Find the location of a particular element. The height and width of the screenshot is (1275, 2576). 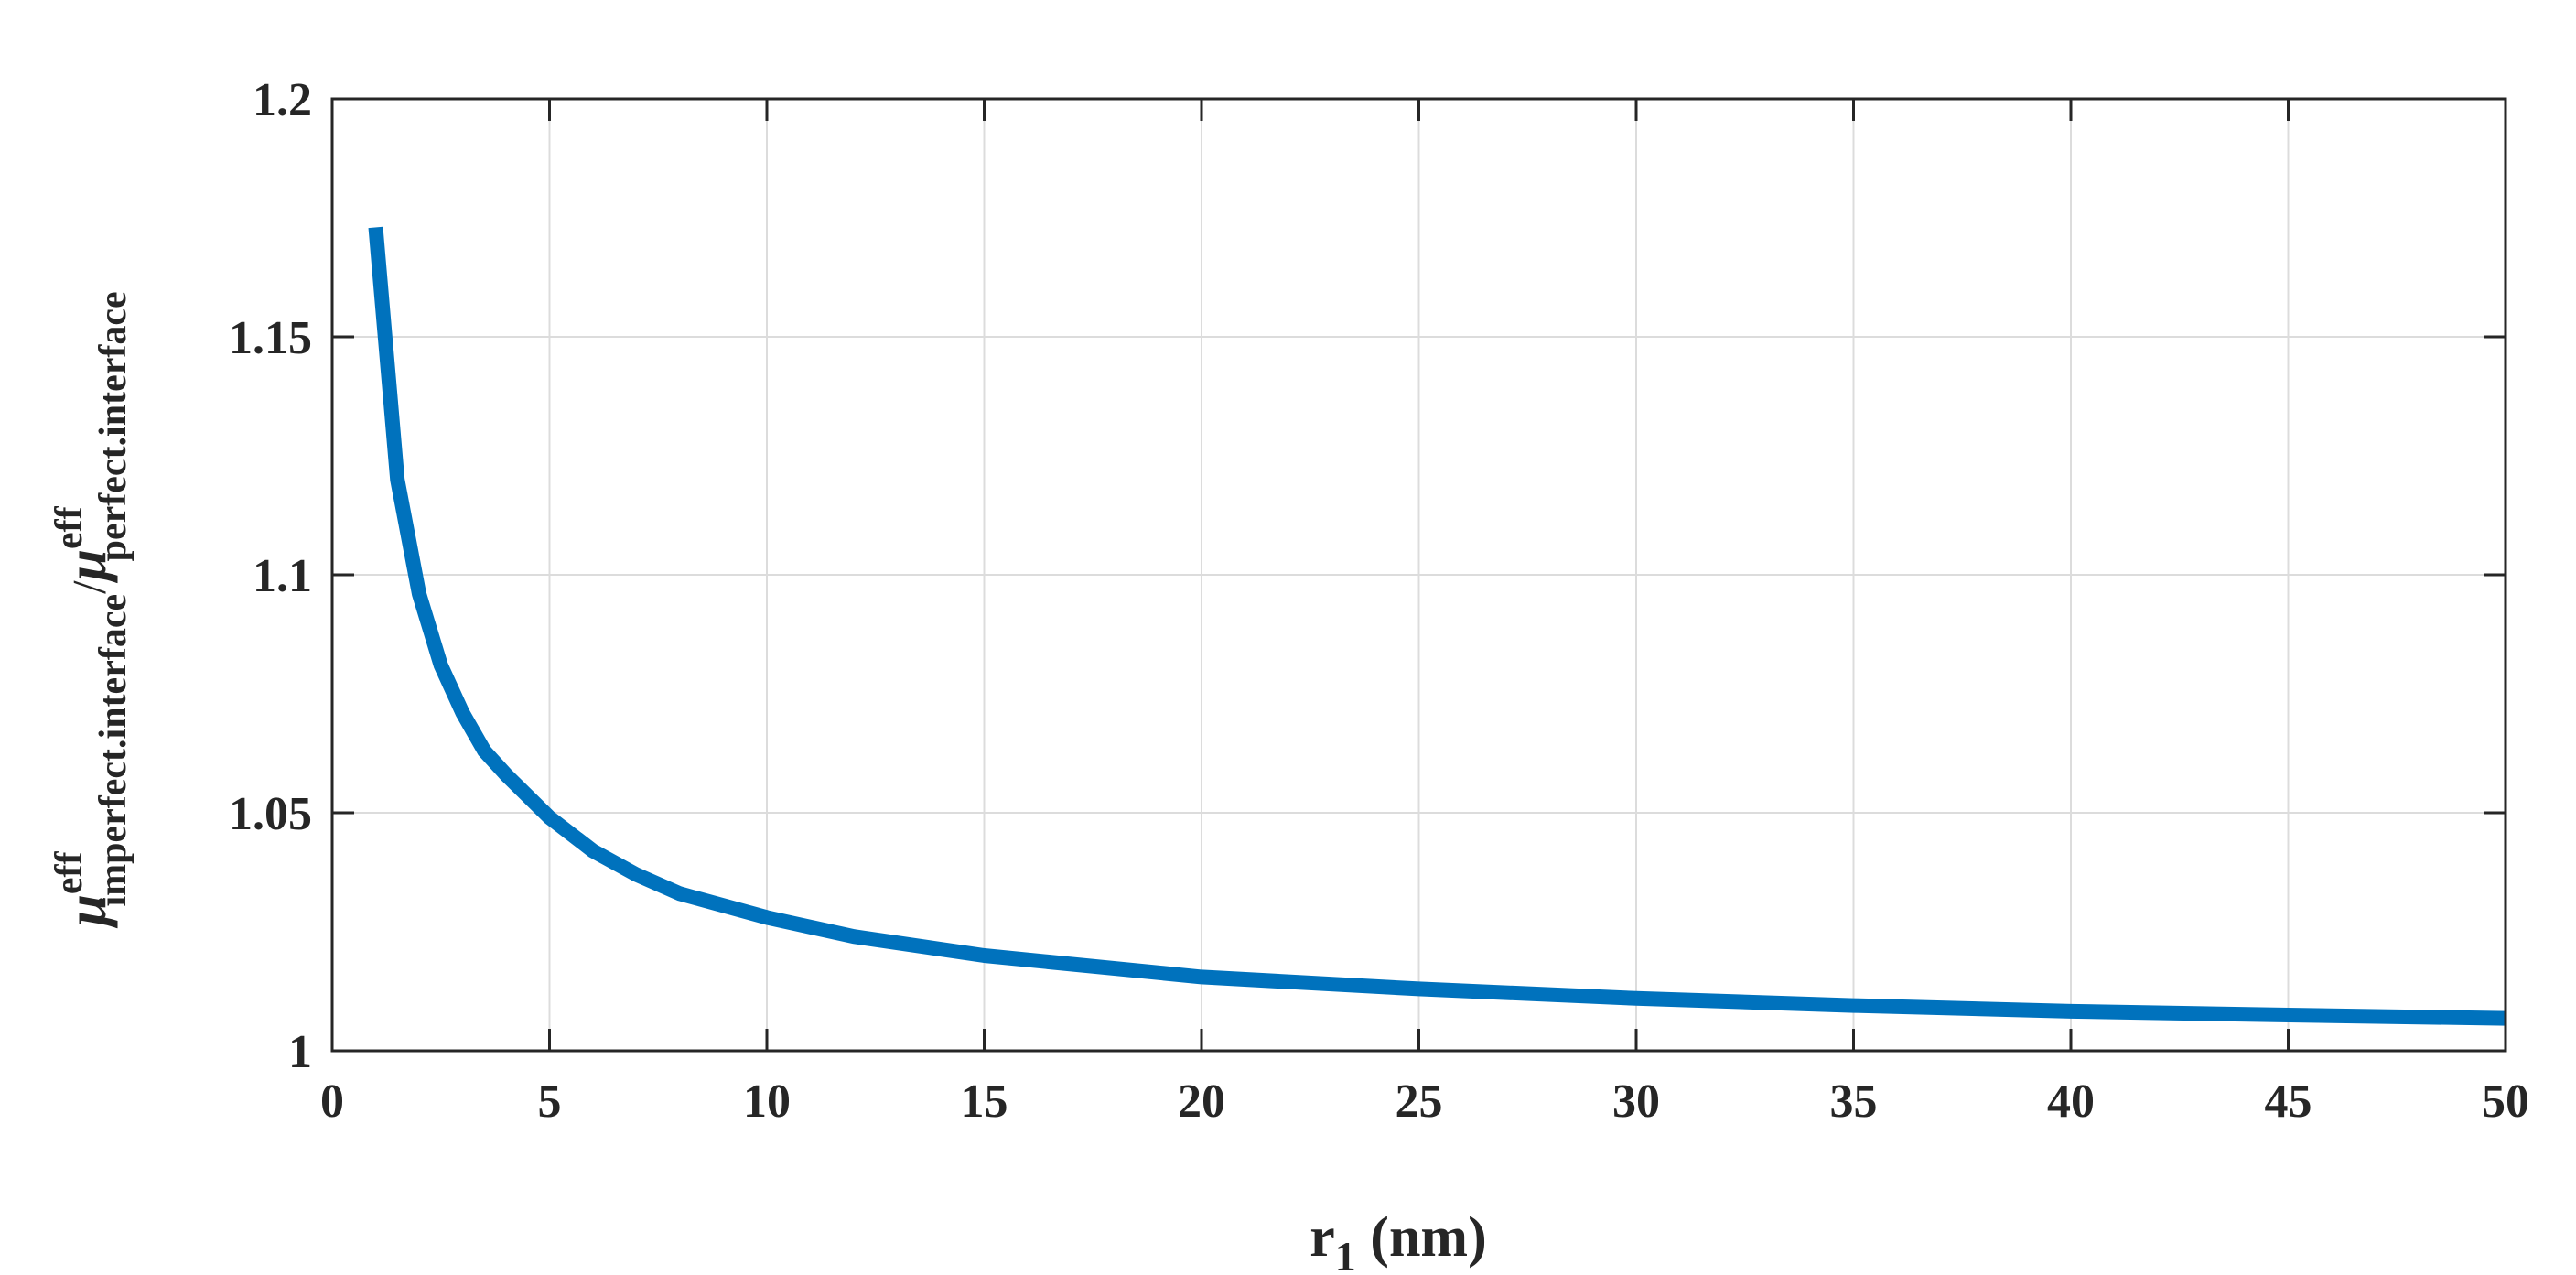

x-axis-label: r1 (nm) is located at coordinates (1398, 1240).